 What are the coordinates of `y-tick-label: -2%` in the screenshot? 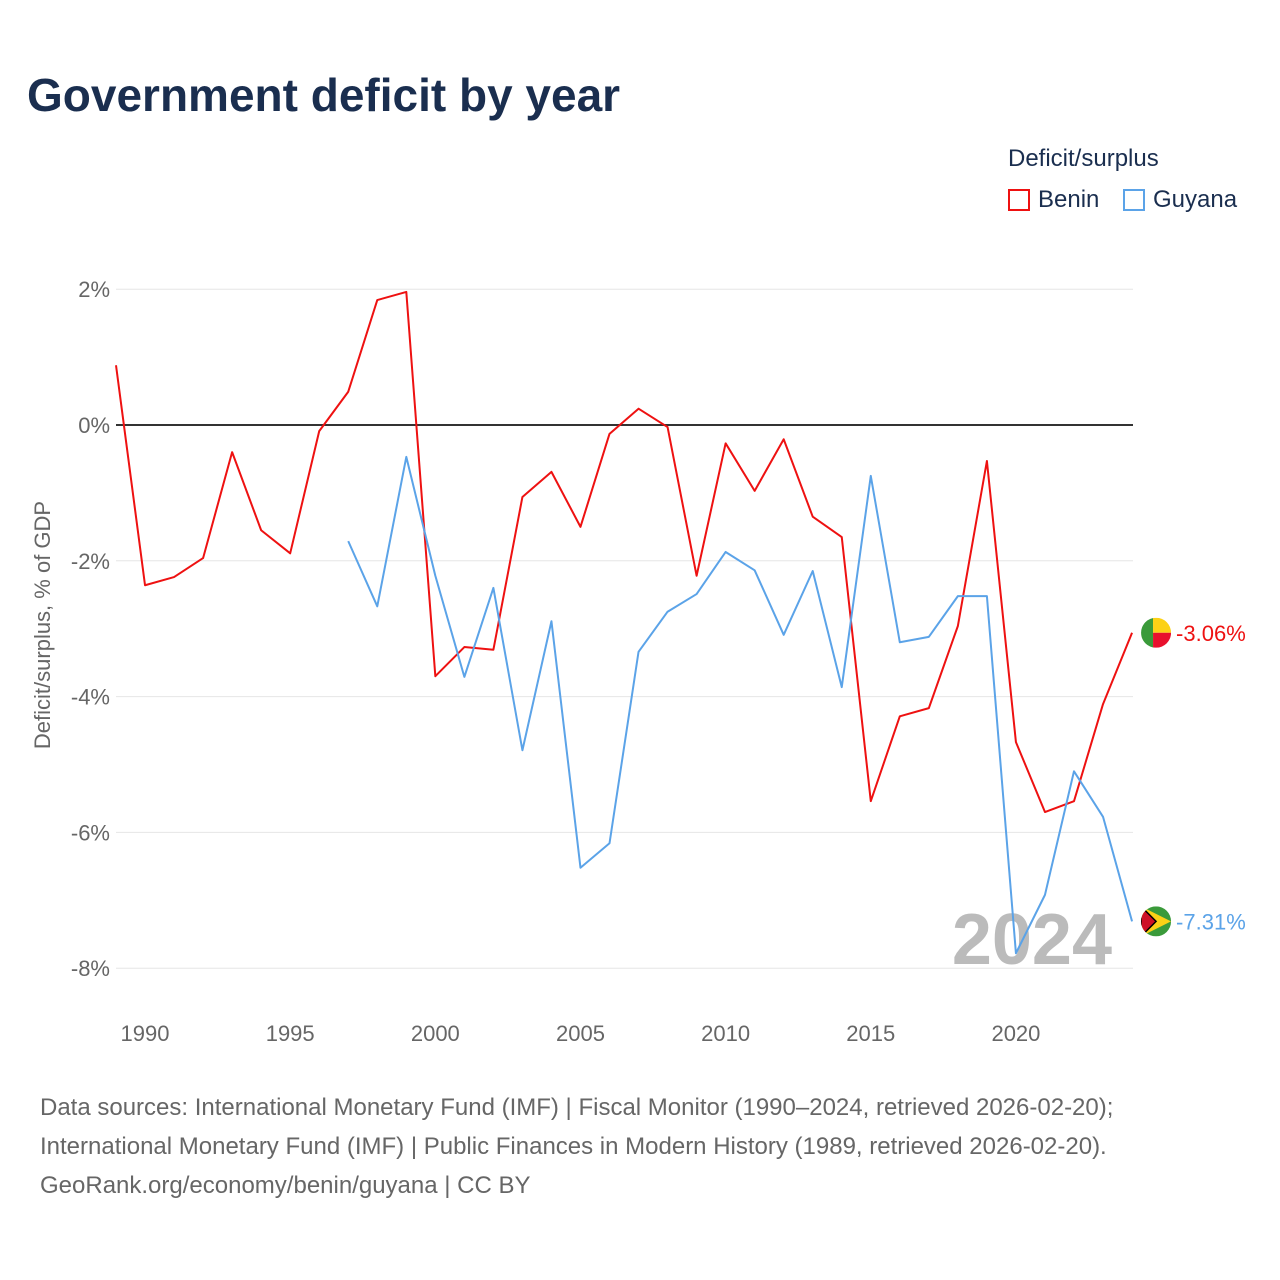 It's located at (90, 561).